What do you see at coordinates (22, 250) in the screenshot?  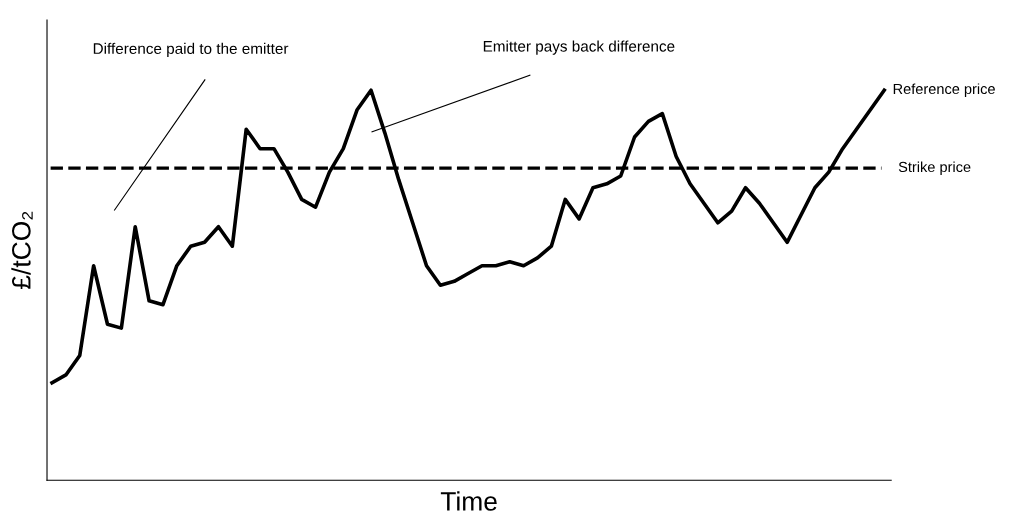 I see `y-axis-title: £/tCO₂` at bounding box center [22, 250].